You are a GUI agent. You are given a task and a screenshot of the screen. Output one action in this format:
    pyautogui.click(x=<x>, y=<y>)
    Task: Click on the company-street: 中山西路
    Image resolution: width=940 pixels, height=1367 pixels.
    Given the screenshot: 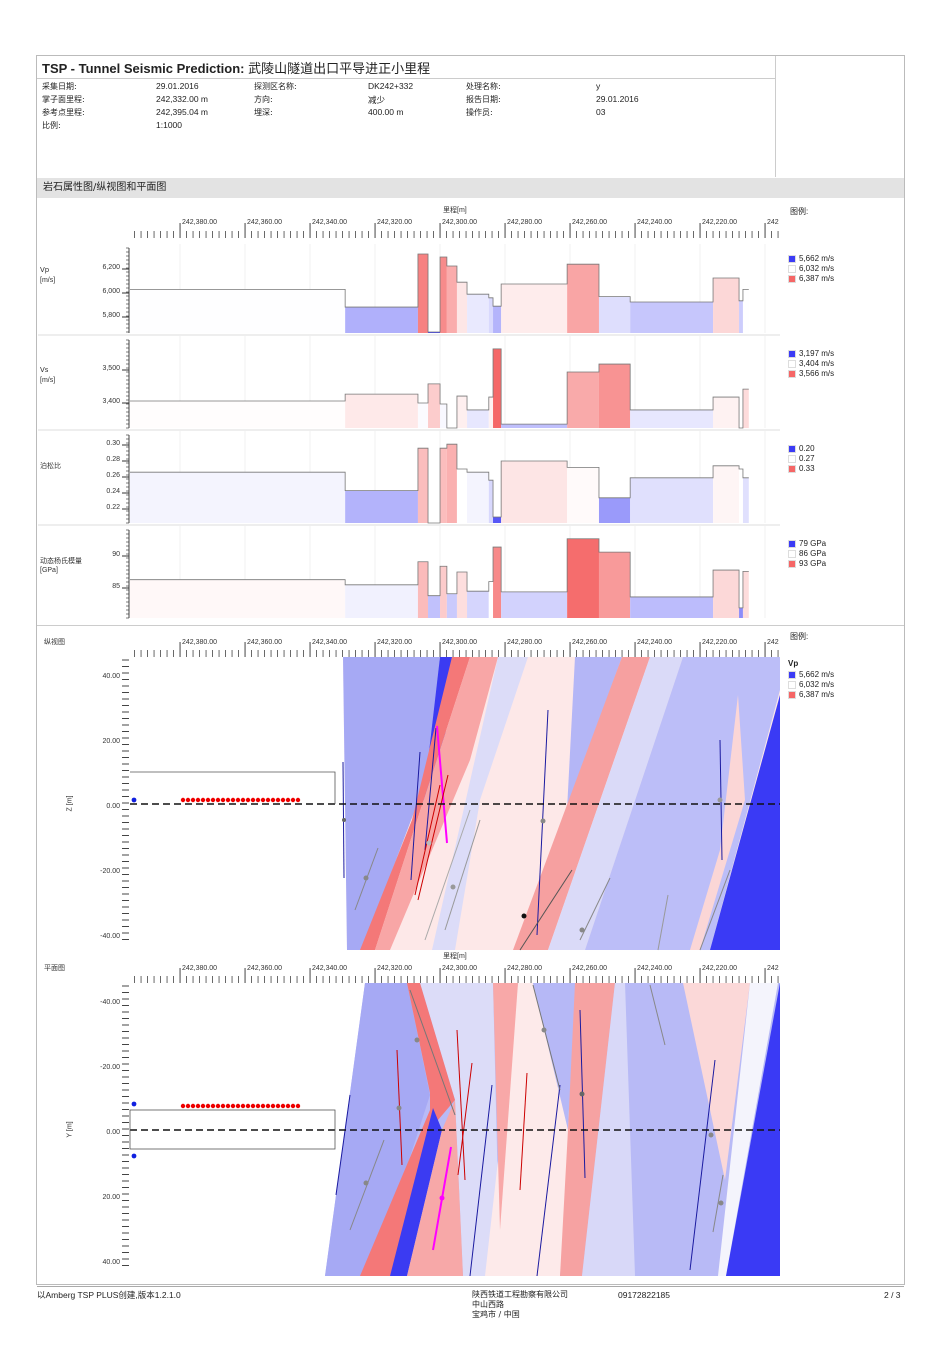 What is the action you would take?
    pyautogui.click(x=488, y=1304)
    